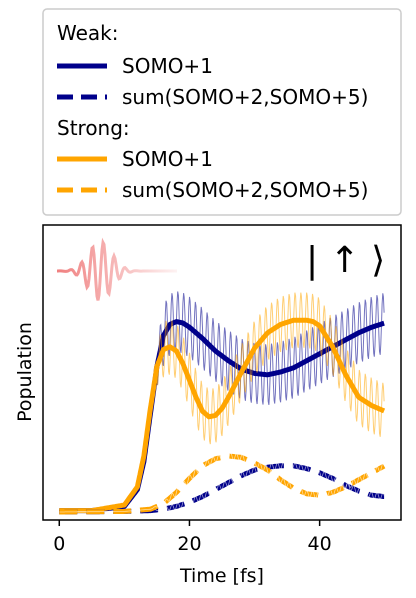 Image resolution: width=416 pixels, height=598 pixels. I want to click on legend-label-strong-sum: sum(SOMO+2,SOMO+5), so click(245, 190).